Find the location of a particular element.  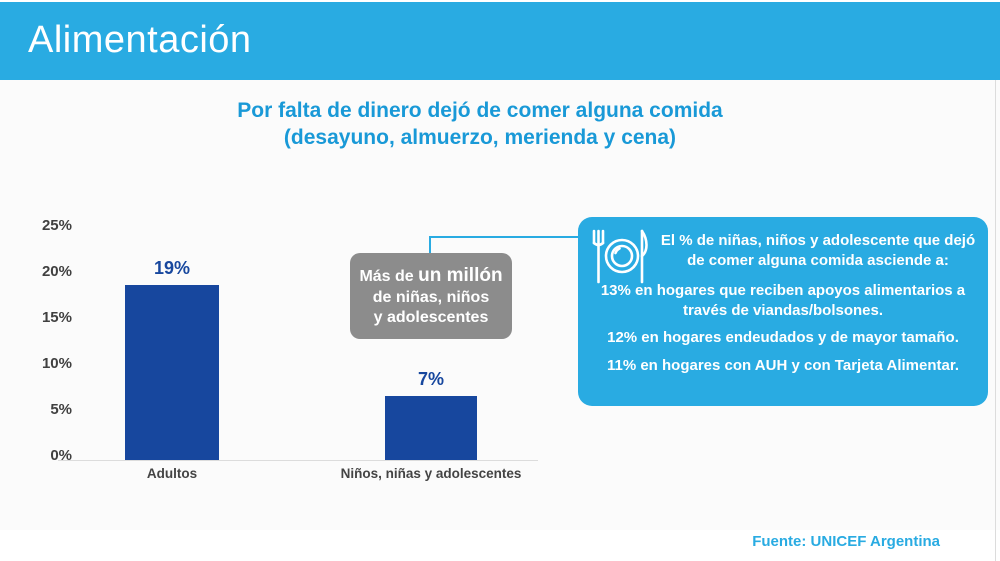

page-title: Alimentación is located at coordinates (140, 40).